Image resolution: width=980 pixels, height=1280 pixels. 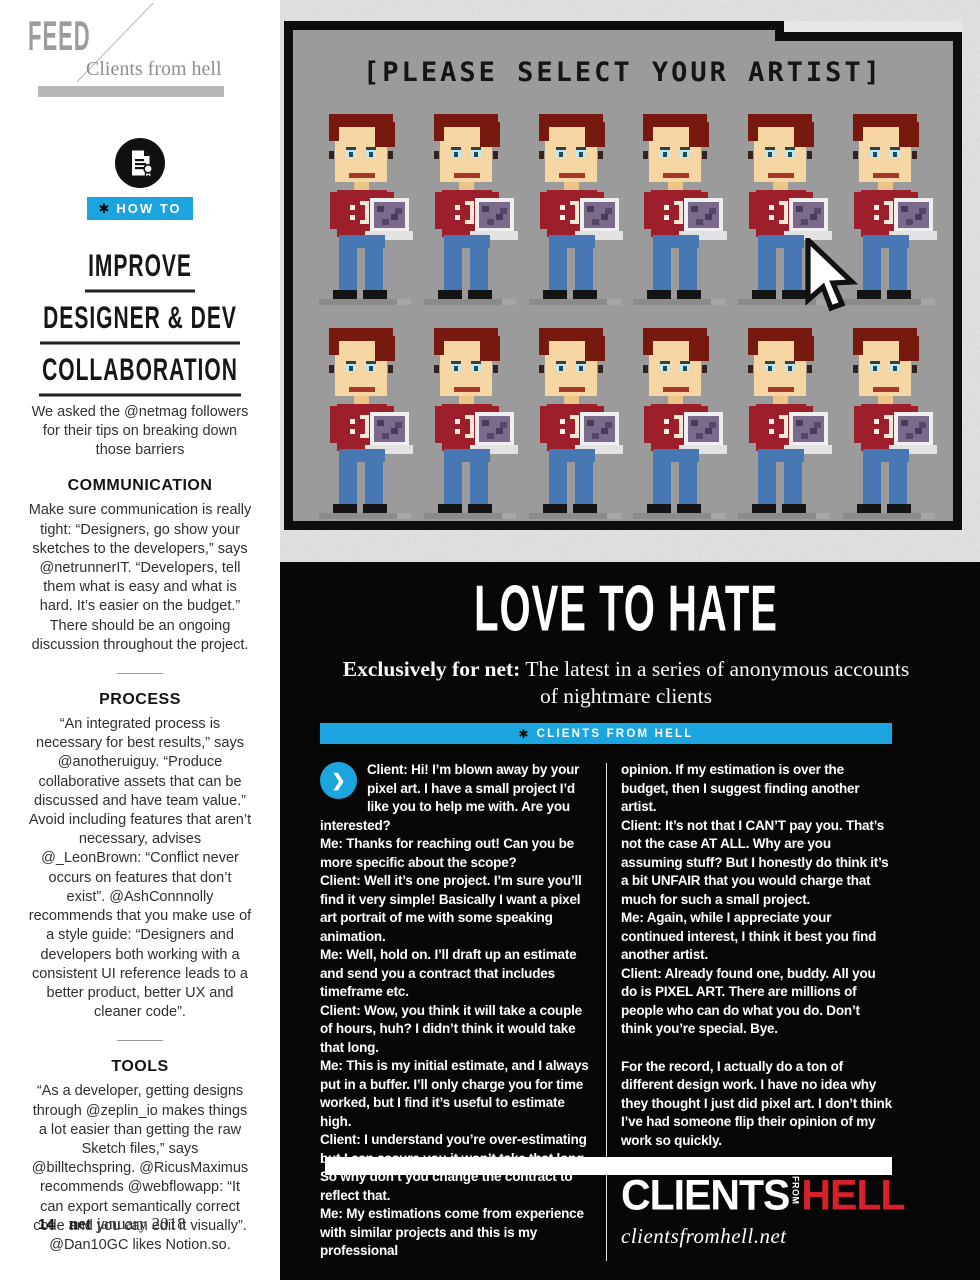 What do you see at coordinates (431, 669) in the screenshot?
I see `standfirst-bold: Exclusively for net:` at bounding box center [431, 669].